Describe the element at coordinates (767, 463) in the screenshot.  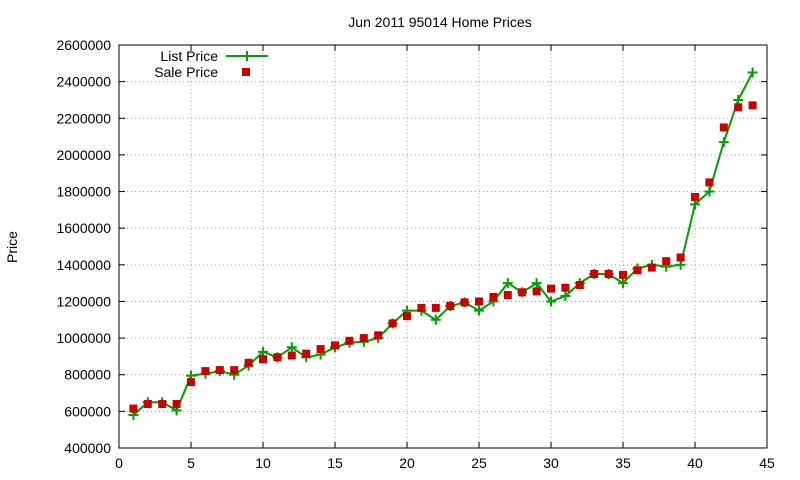
I see `x-tick-label: 45` at that location.